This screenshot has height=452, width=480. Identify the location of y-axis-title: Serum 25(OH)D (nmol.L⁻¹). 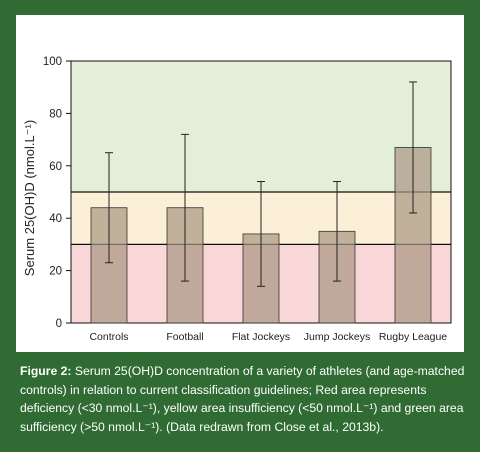
(29, 198).